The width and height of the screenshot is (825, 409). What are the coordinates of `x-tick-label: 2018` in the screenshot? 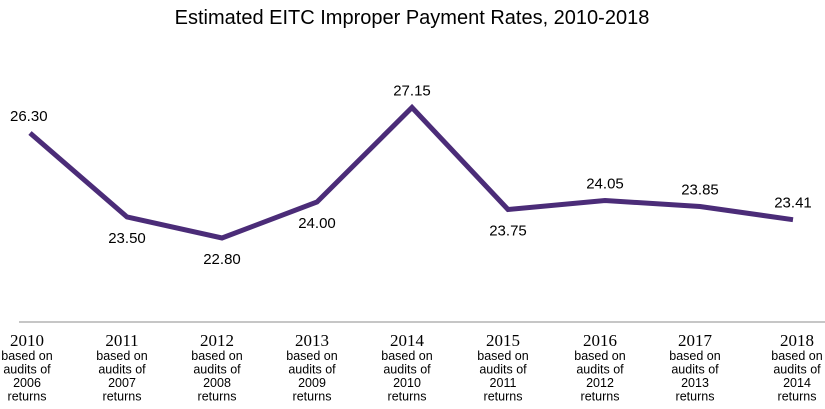 It's located at (797, 340).